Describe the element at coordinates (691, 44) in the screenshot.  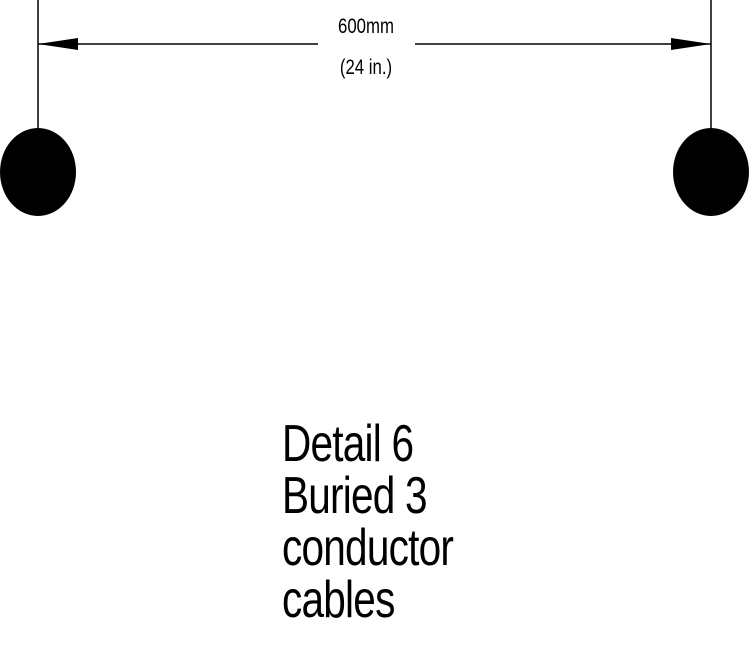
I see `right-arrowhead` at that location.